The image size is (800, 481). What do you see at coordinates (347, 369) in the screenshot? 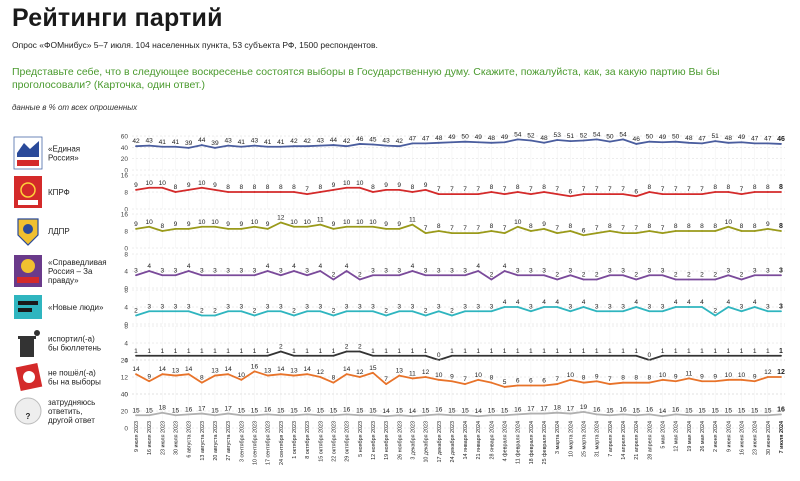
I see `data-label: 14` at bounding box center [347, 369].